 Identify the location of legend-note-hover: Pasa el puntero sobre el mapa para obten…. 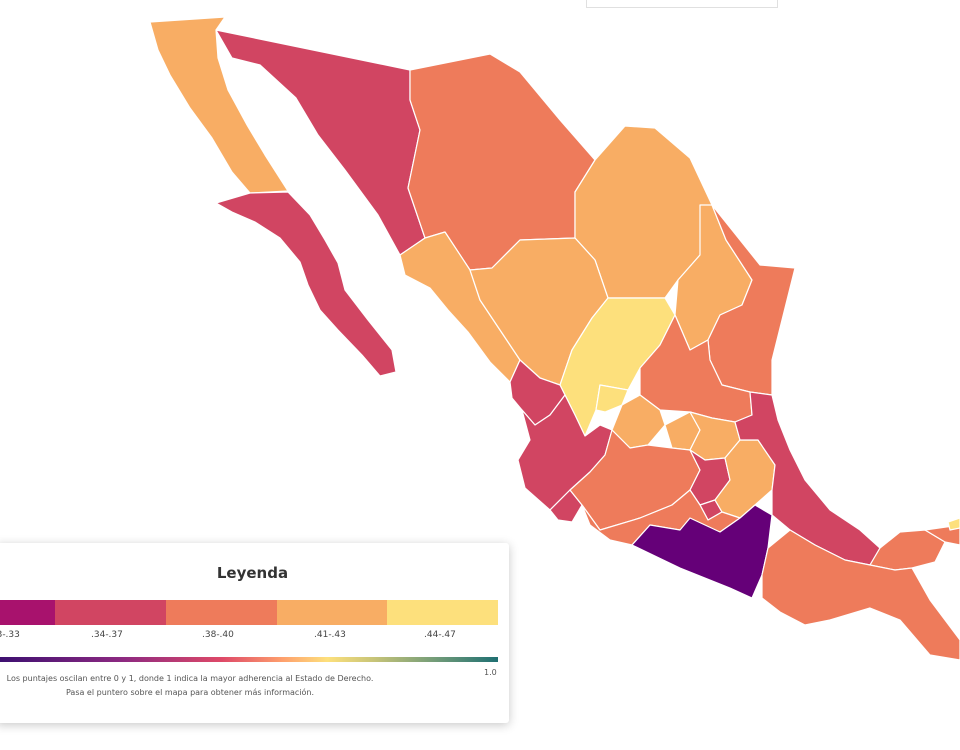
(190, 692).